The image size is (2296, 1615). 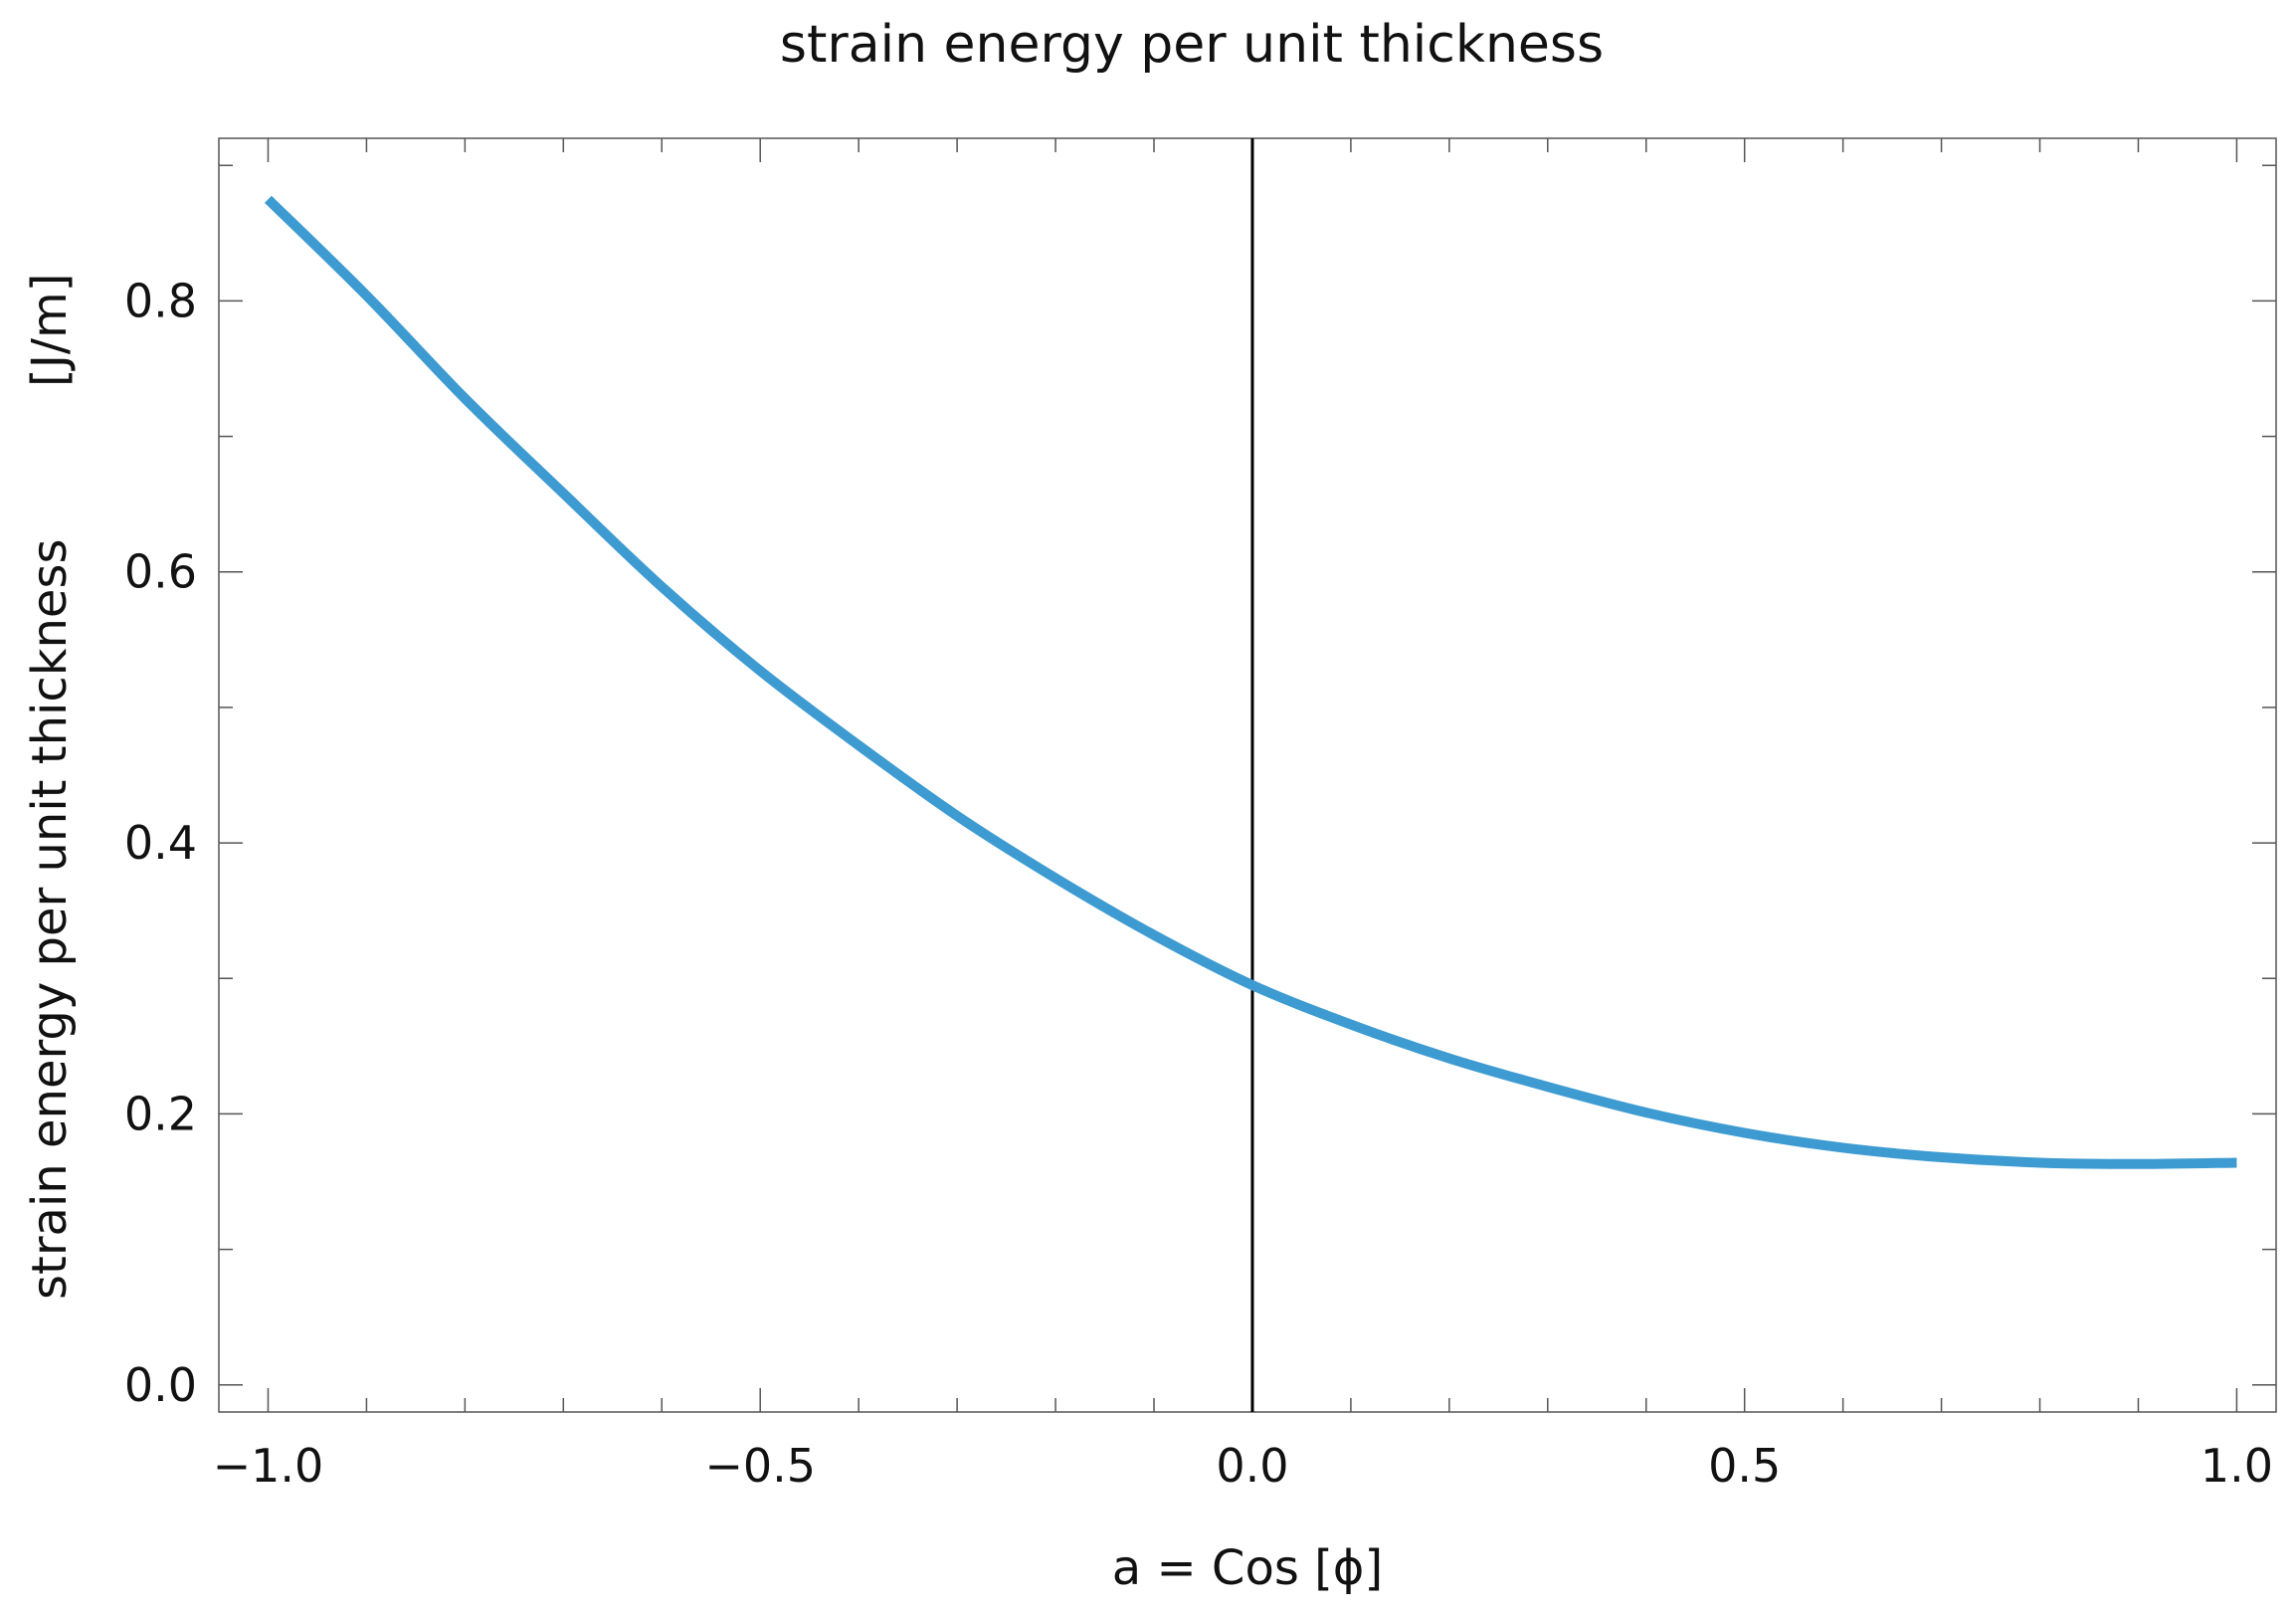 What do you see at coordinates (1192, 45) in the screenshot?
I see `chart-title: strain energy per unit thickness` at bounding box center [1192, 45].